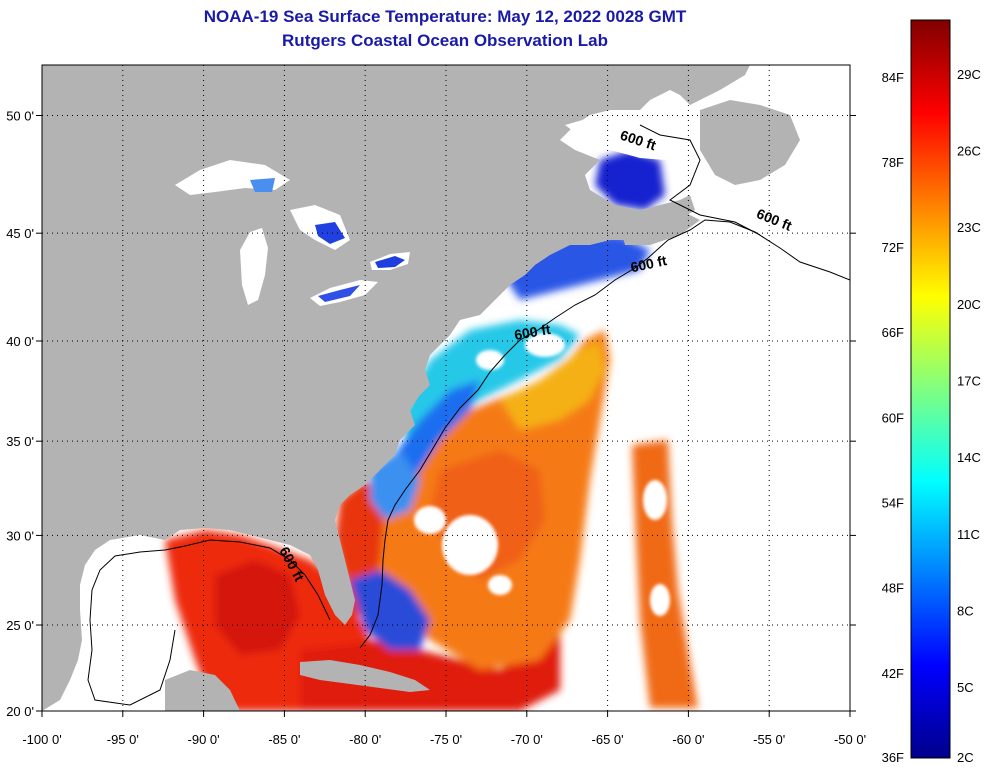  What do you see at coordinates (390, 262) in the screenshot?
I see `sst-lake-ontario` at bounding box center [390, 262].